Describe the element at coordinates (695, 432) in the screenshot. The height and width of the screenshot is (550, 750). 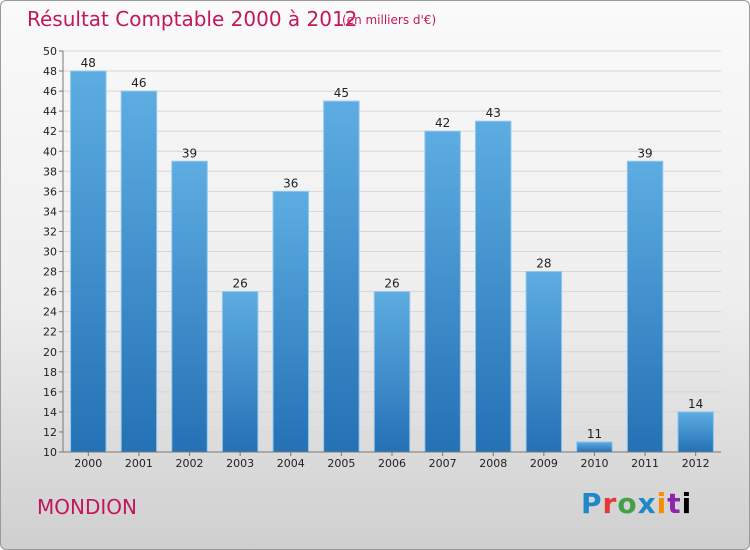
I see `bar-2012` at that location.